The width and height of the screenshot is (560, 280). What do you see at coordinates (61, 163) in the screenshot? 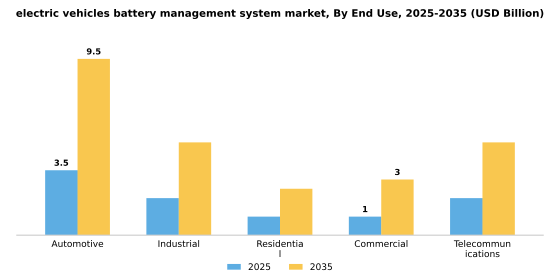
I see `data-label: 3.5` at bounding box center [61, 163].